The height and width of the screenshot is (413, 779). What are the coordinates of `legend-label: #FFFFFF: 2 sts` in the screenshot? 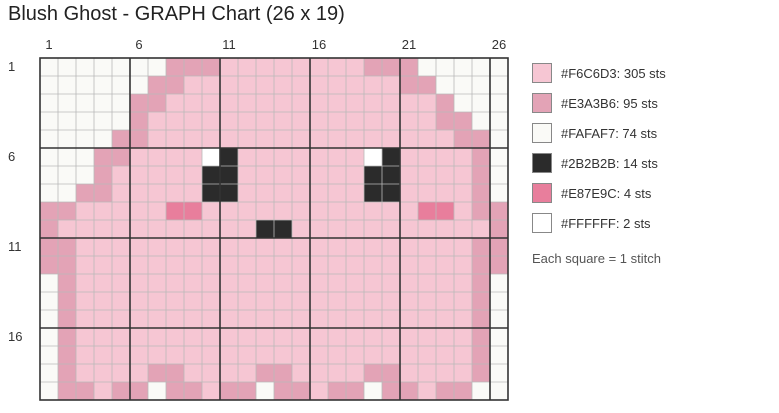 It's located at (606, 223).